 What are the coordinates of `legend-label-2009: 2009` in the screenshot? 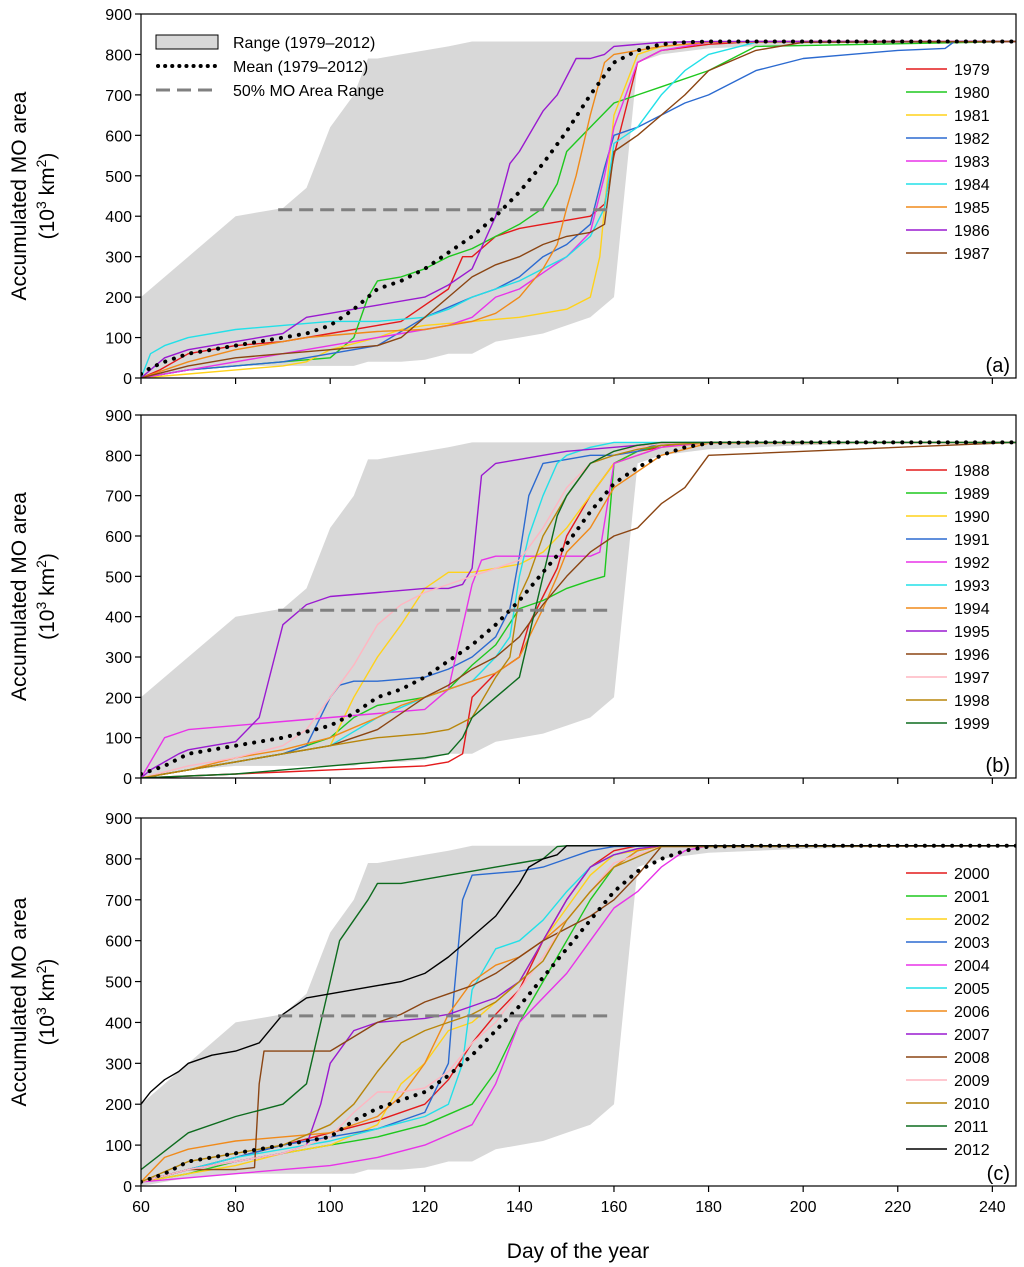 It's located at (972, 1081).